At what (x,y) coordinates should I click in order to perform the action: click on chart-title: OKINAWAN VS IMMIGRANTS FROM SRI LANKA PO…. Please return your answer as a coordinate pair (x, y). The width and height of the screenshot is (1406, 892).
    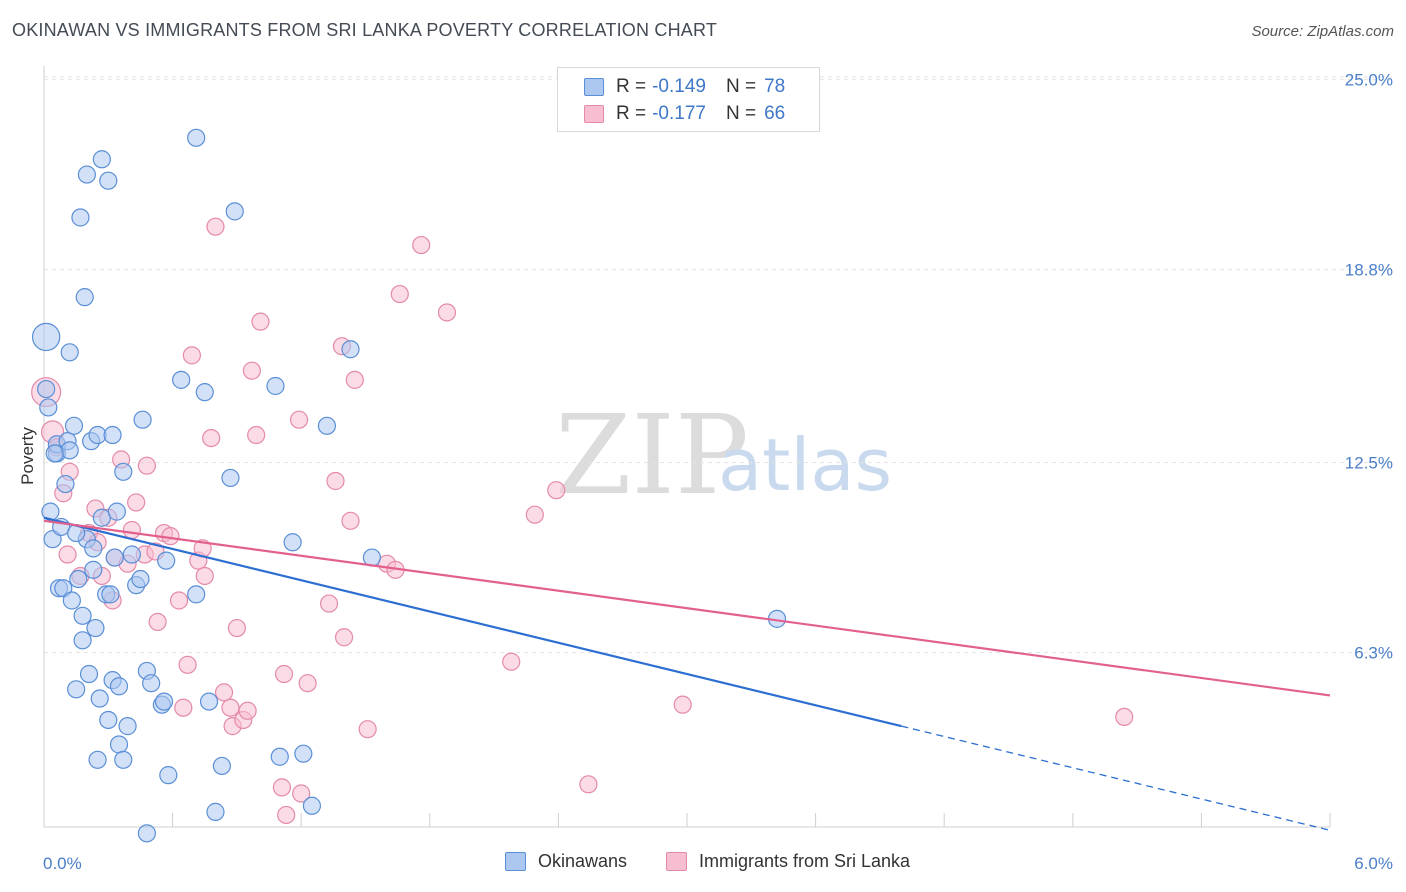
    Looking at the image, I should click on (365, 30).